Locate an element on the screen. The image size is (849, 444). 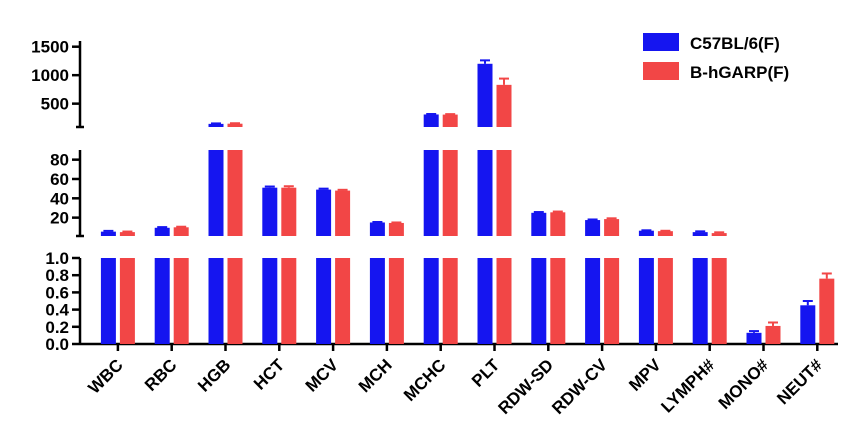
y-tick-label: 60 is located at coordinates (59, 179).